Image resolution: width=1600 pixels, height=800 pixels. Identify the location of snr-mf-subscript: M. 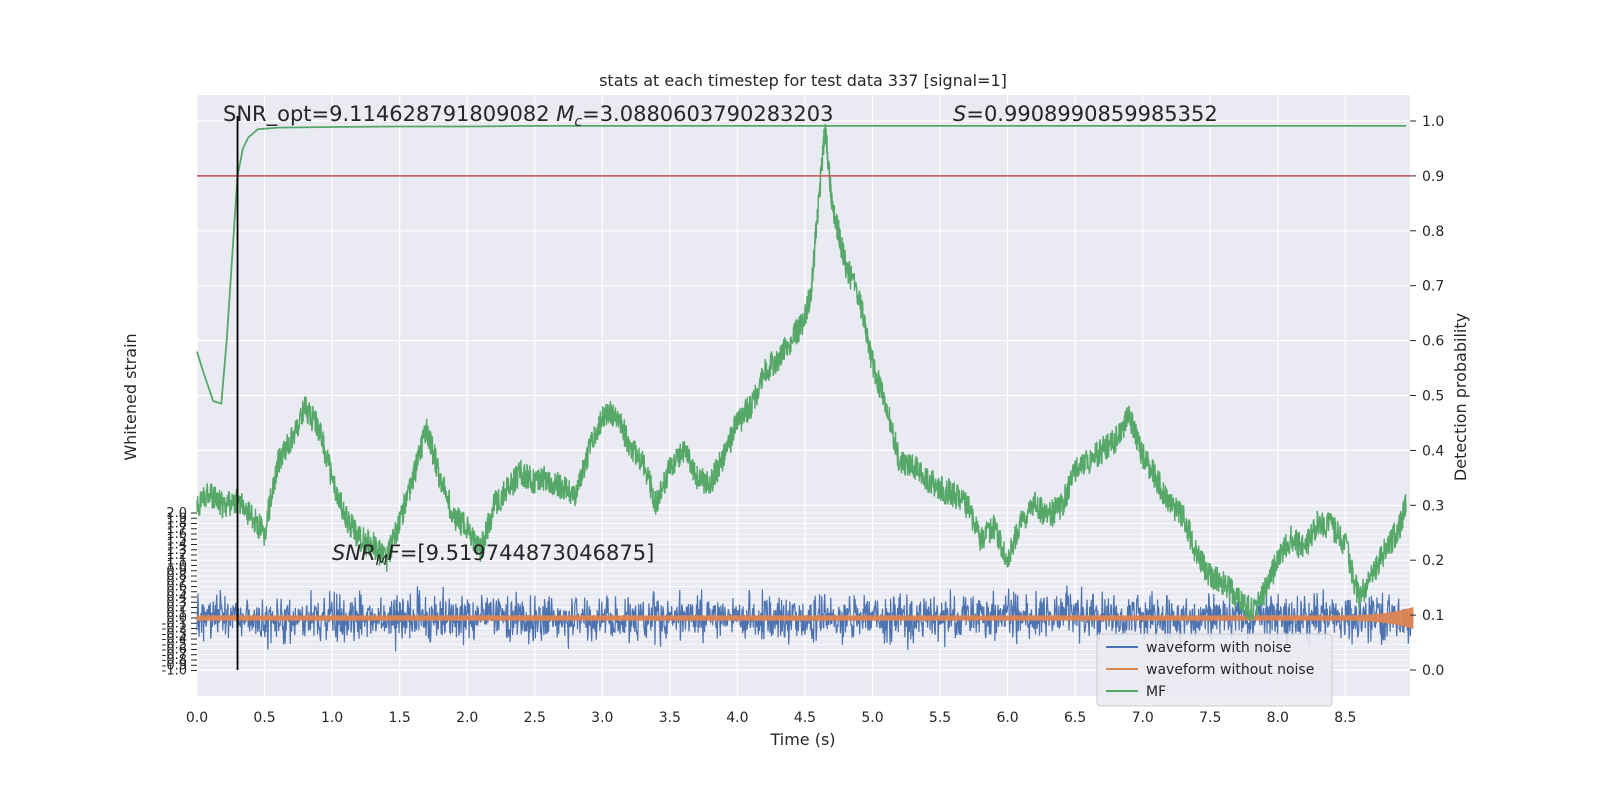
(382, 561).